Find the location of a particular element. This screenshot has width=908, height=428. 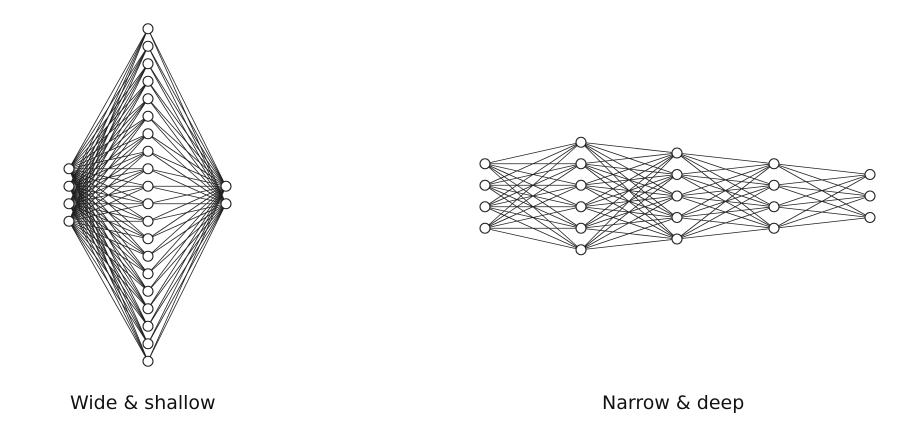

narrow-deep-network is located at coordinates (677, 196).